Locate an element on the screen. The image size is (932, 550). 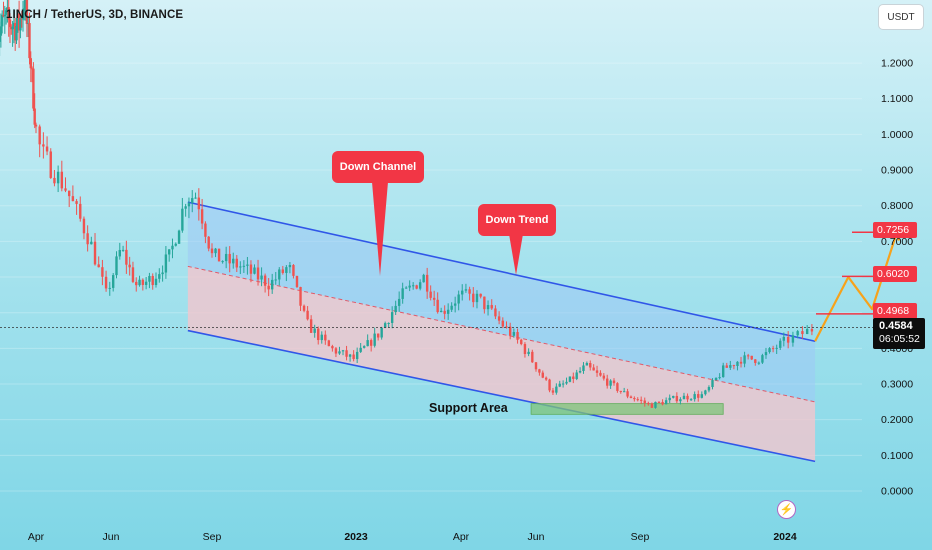
currency-button: USDT is located at coordinates (901, 17).